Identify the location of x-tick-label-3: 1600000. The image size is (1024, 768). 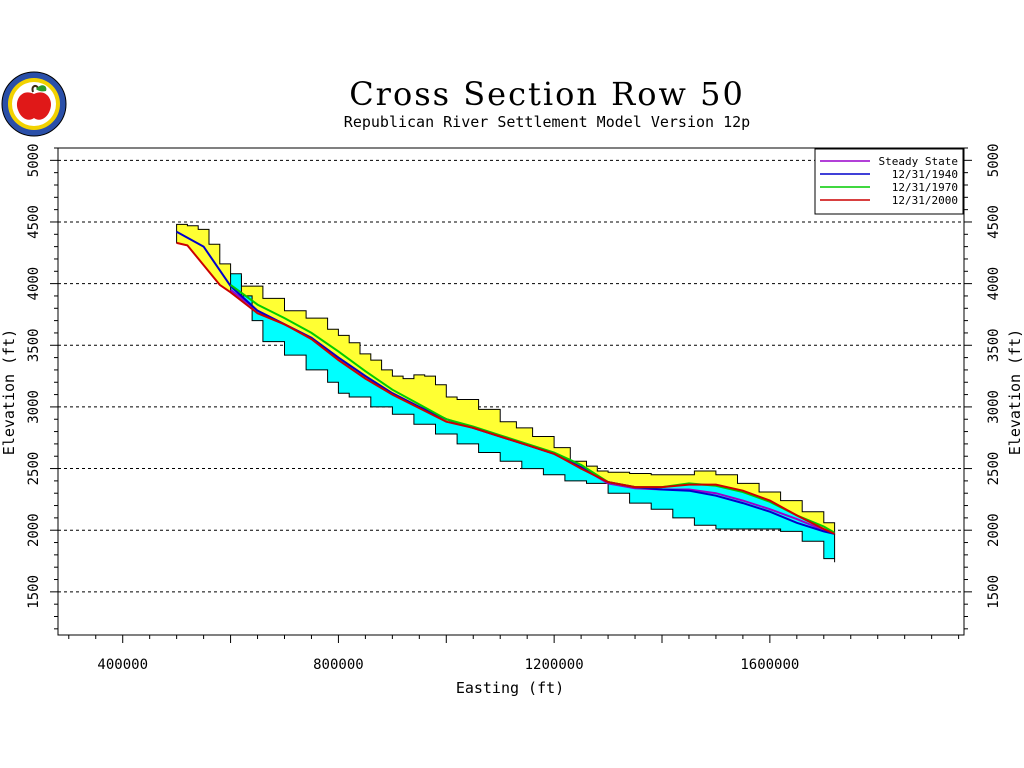
(769, 665).